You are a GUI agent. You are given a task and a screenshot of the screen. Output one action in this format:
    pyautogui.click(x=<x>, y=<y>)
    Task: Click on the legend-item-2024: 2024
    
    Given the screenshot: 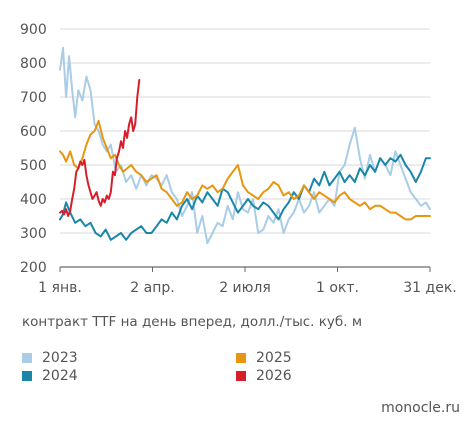 What is the action you would take?
    pyautogui.click(x=50, y=376)
    